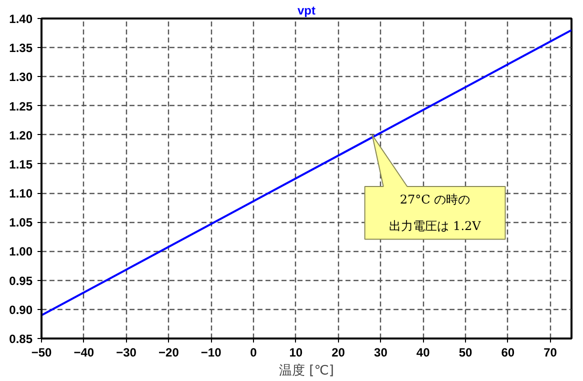  Describe the element at coordinates (306, 370) in the screenshot. I see `x-axis-title: 温度 [℃]` at that location.